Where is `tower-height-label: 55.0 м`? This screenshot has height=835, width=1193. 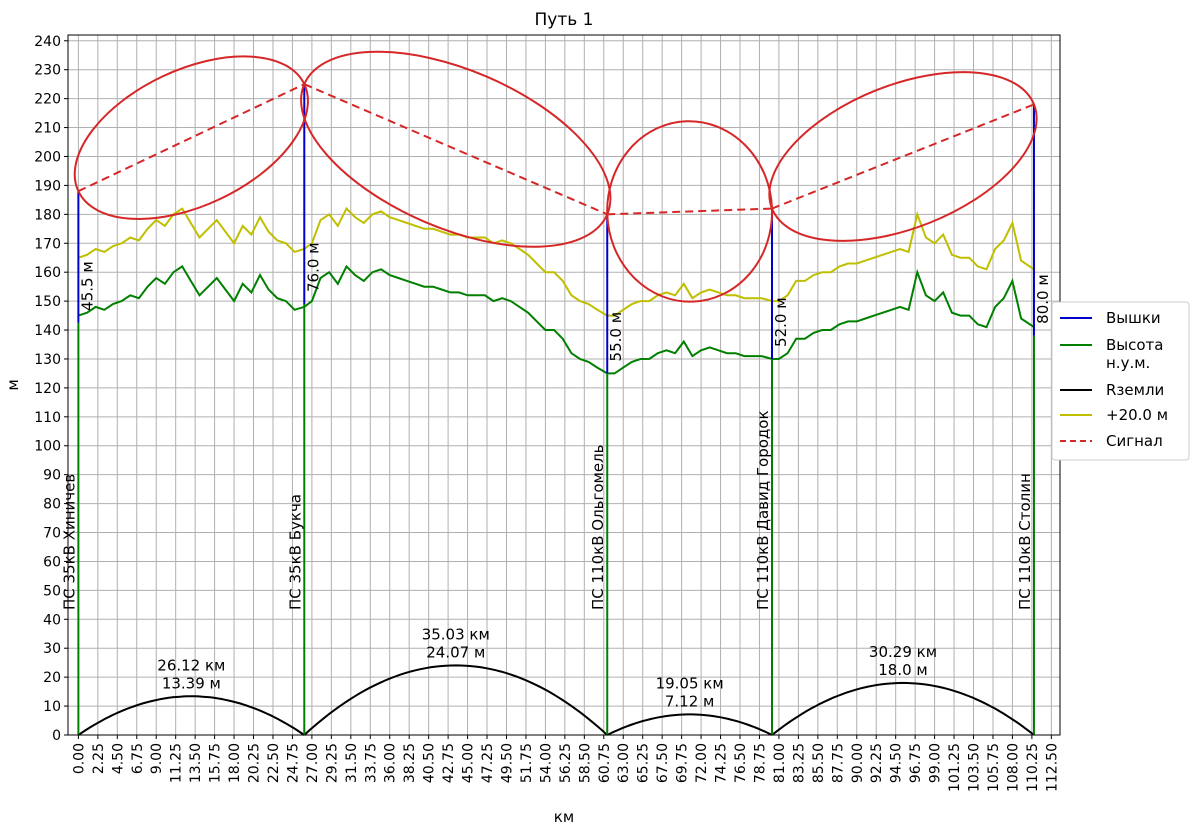 tower-height-label: 55.0 м is located at coordinates (616, 336).